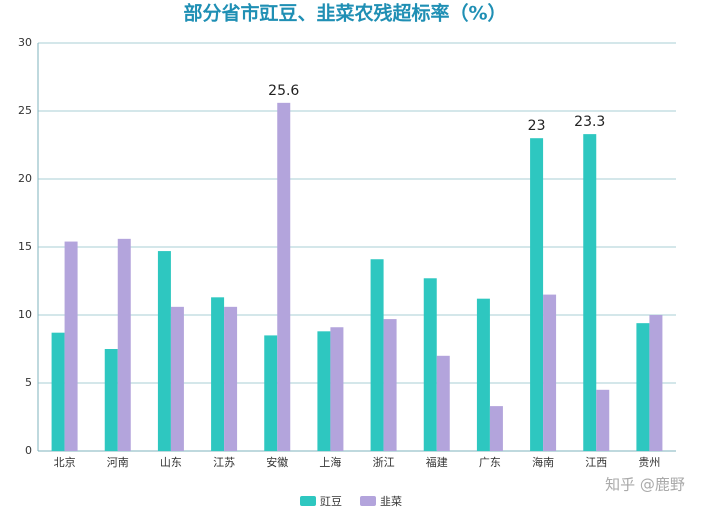  I want to click on y-tick-label: 20, so click(25, 178).